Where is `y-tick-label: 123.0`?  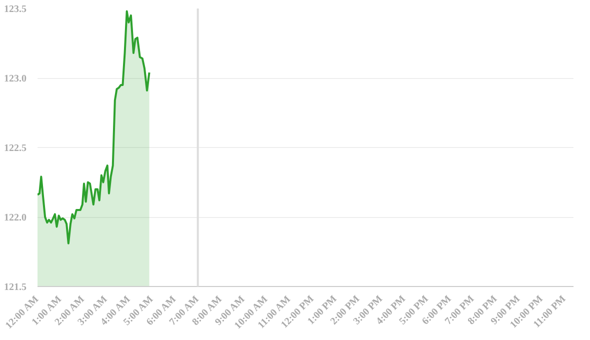 y-tick-label: 123.0 is located at coordinates (15, 79).